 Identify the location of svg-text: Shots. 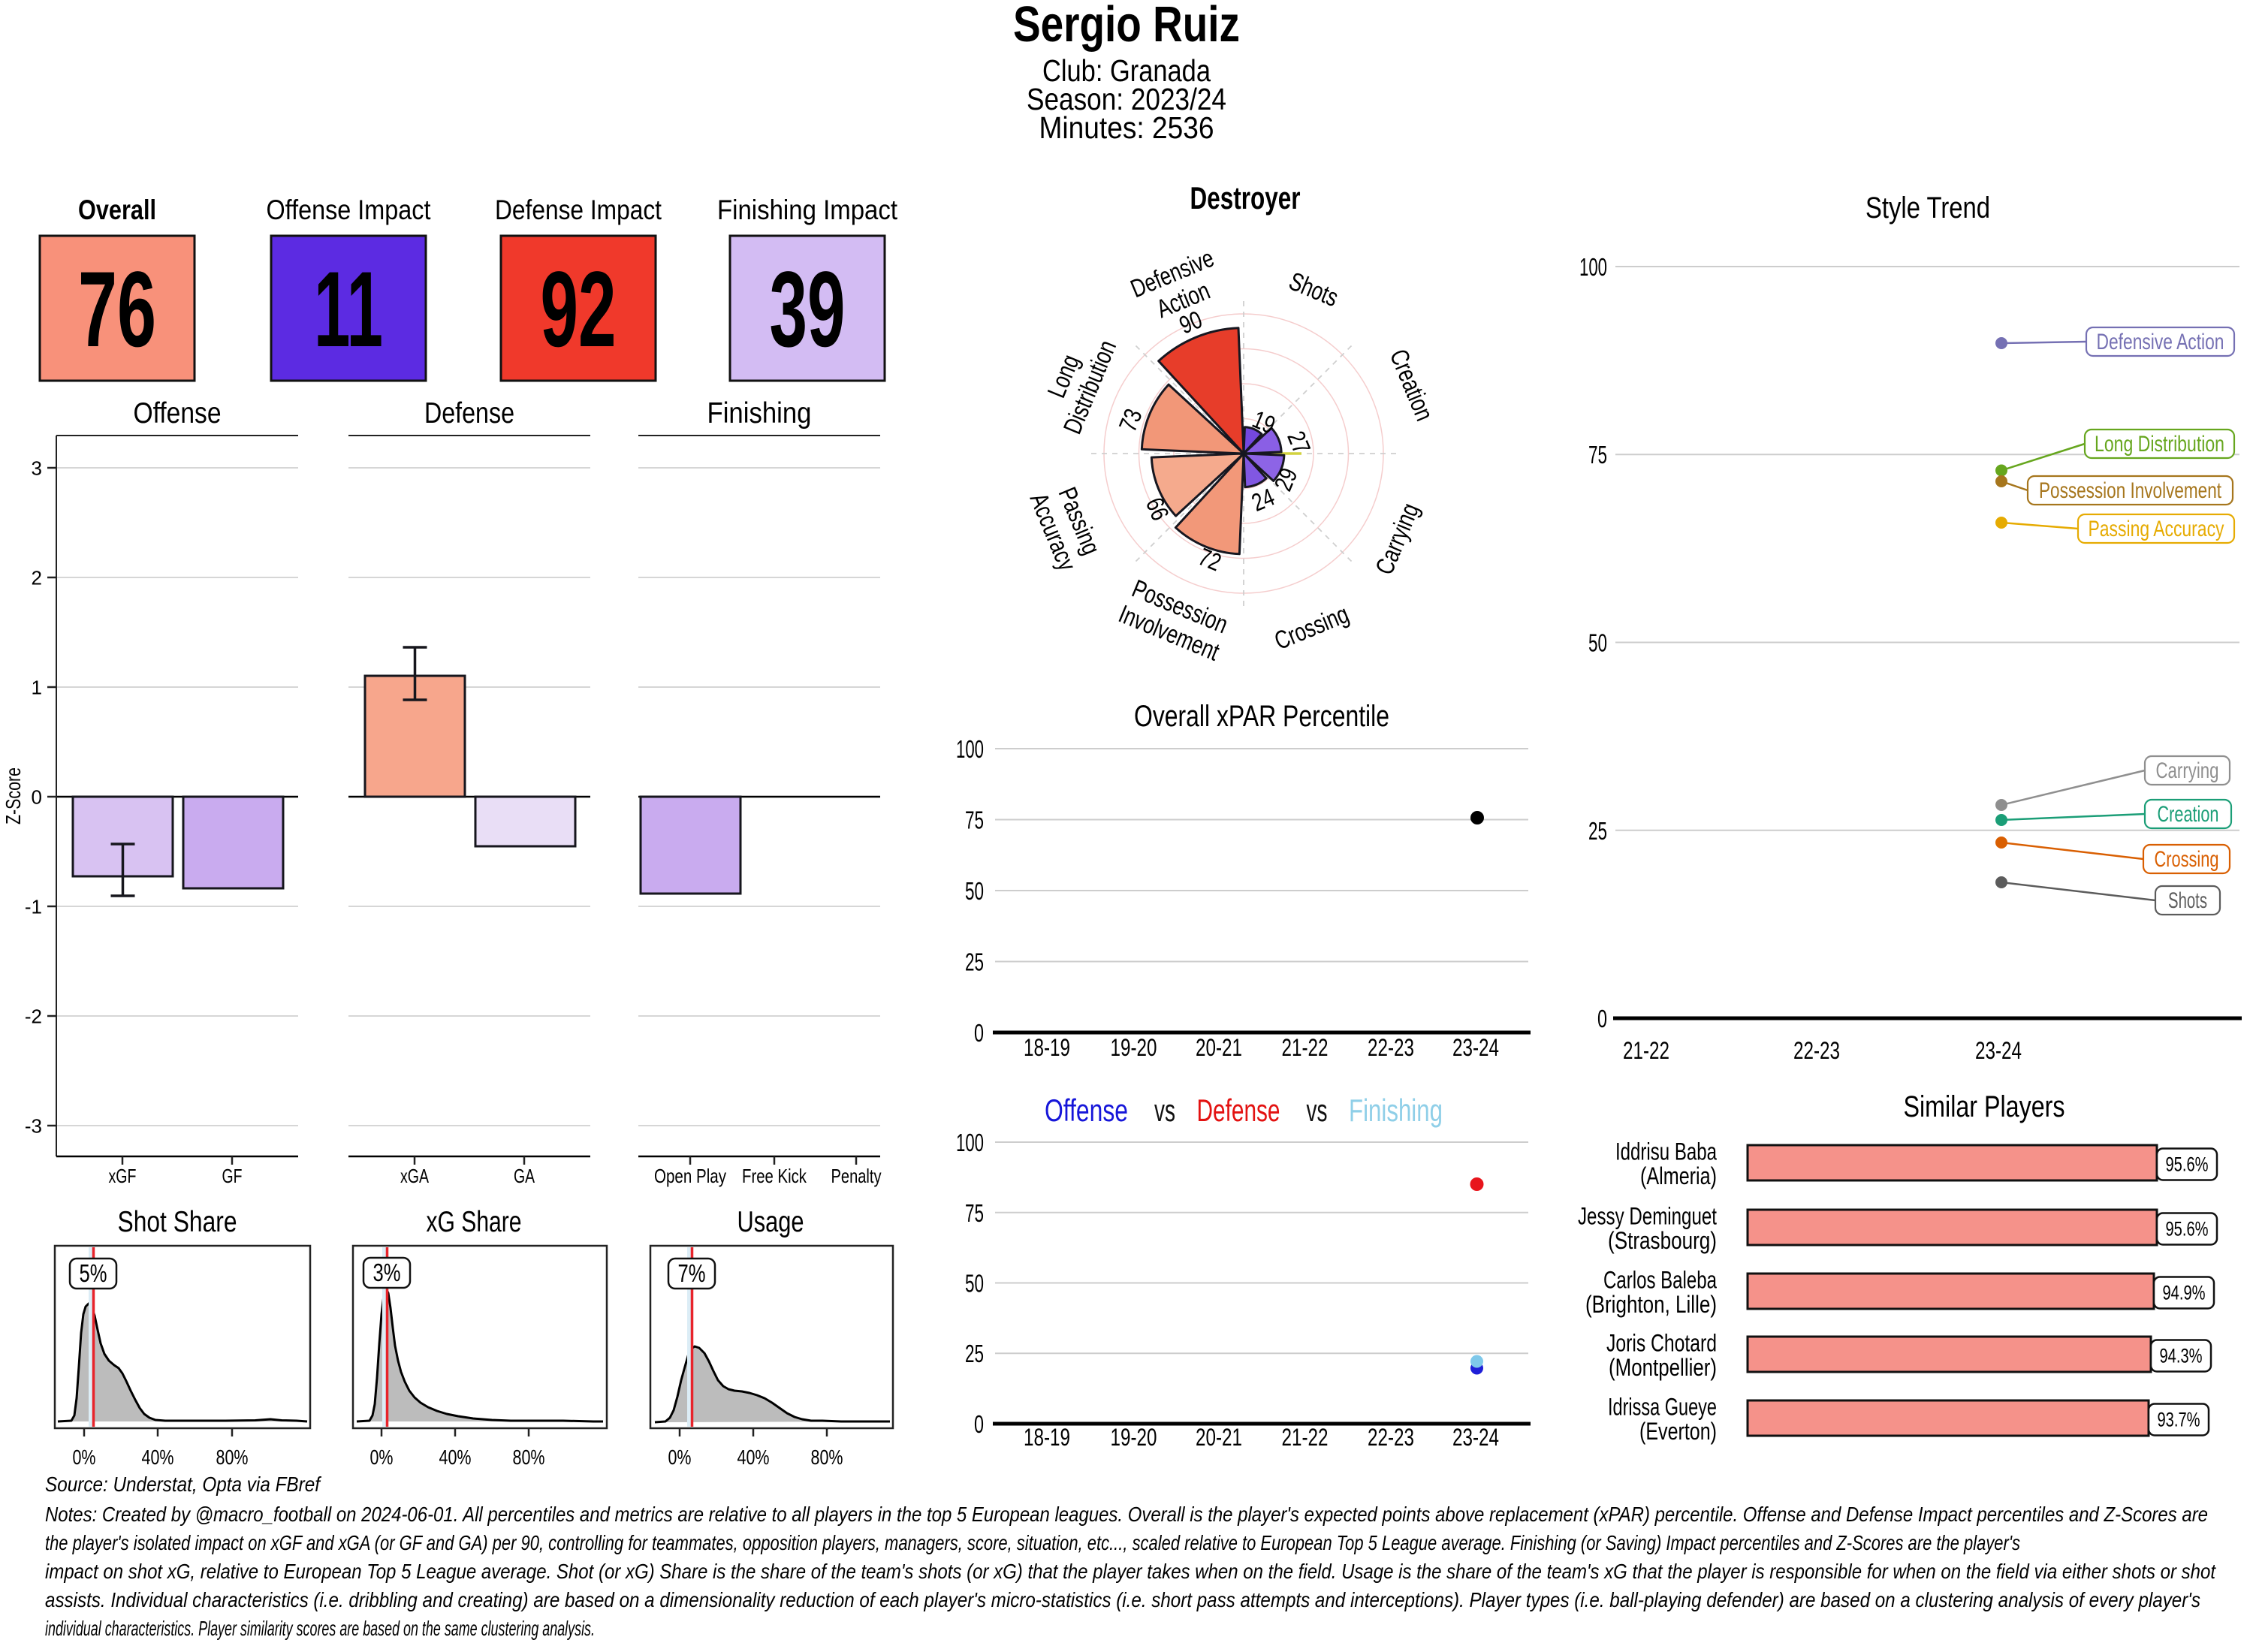
(2187, 900).